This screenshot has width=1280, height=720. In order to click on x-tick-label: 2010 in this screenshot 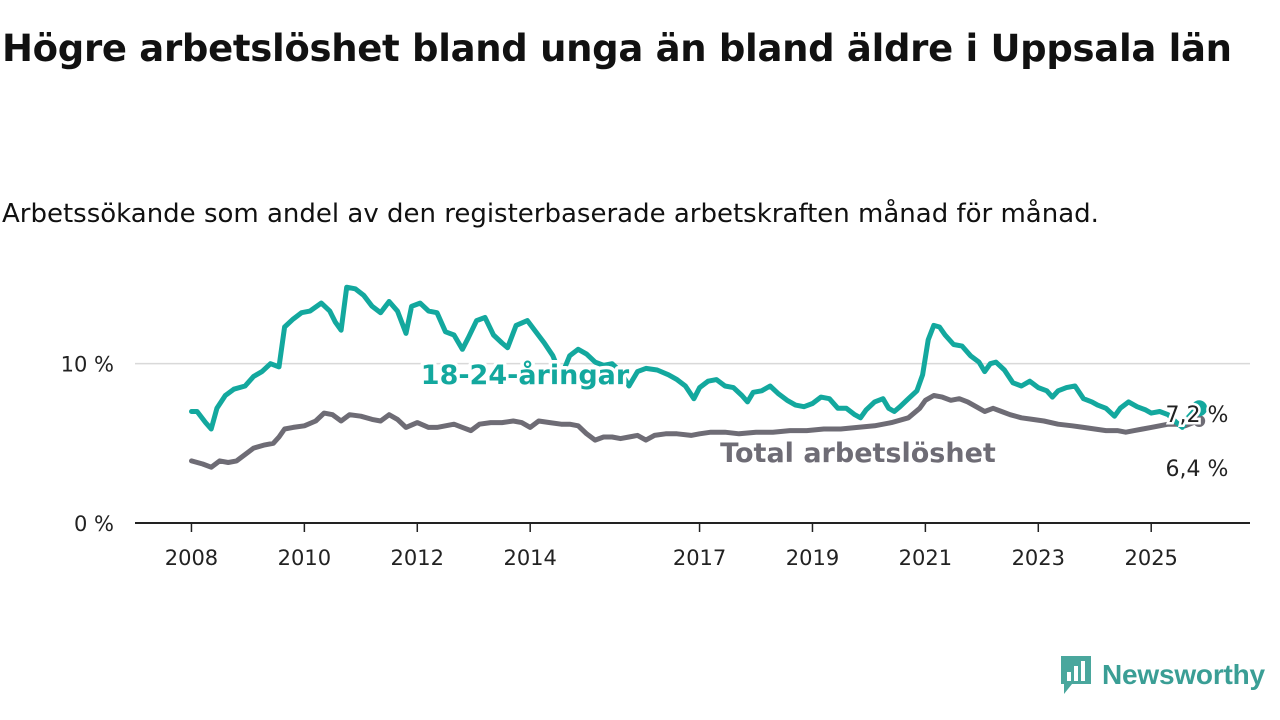, I will do `click(304, 558)`.